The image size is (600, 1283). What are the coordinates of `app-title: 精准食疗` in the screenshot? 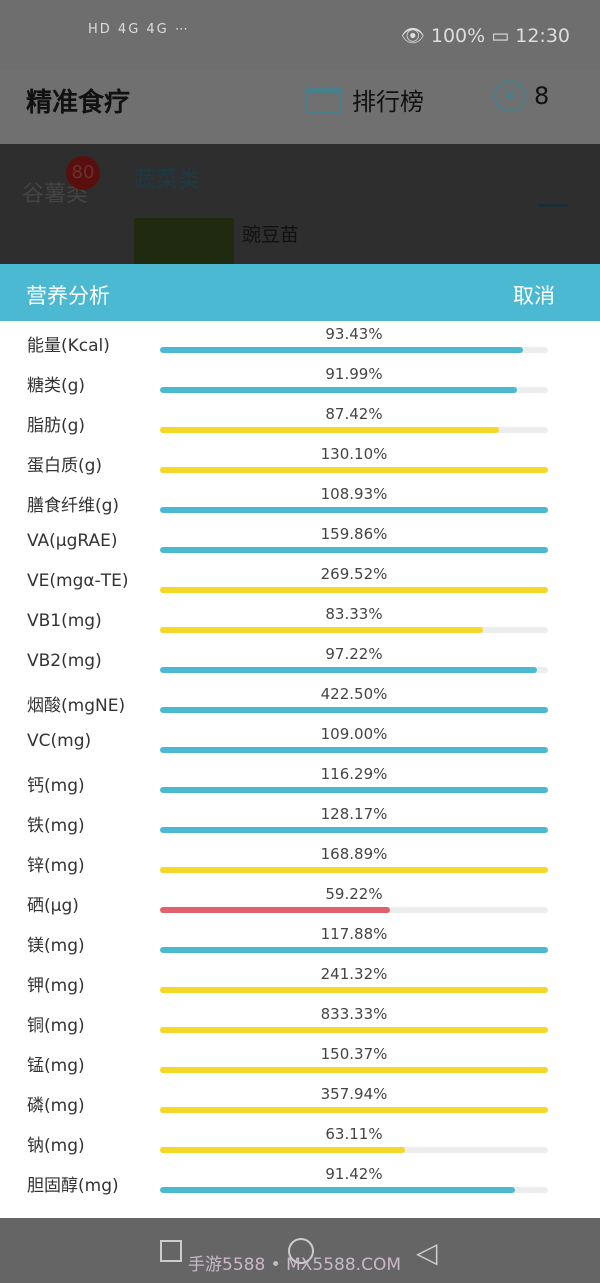 It's located at (78, 103).